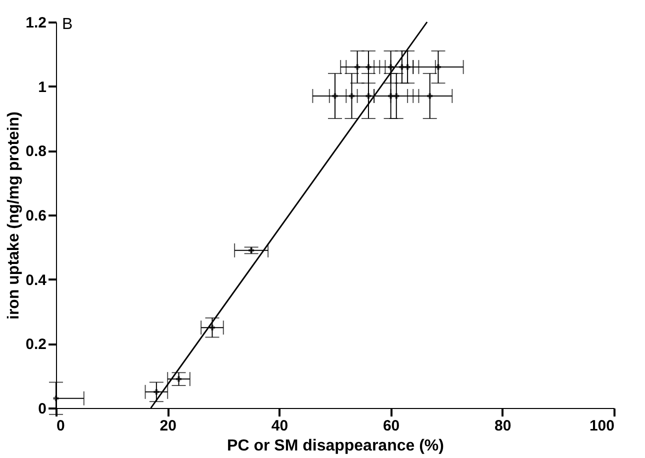  What do you see at coordinates (36, 151) in the screenshot?
I see `y-tick-label: 0.8` at bounding box center [36, 151].